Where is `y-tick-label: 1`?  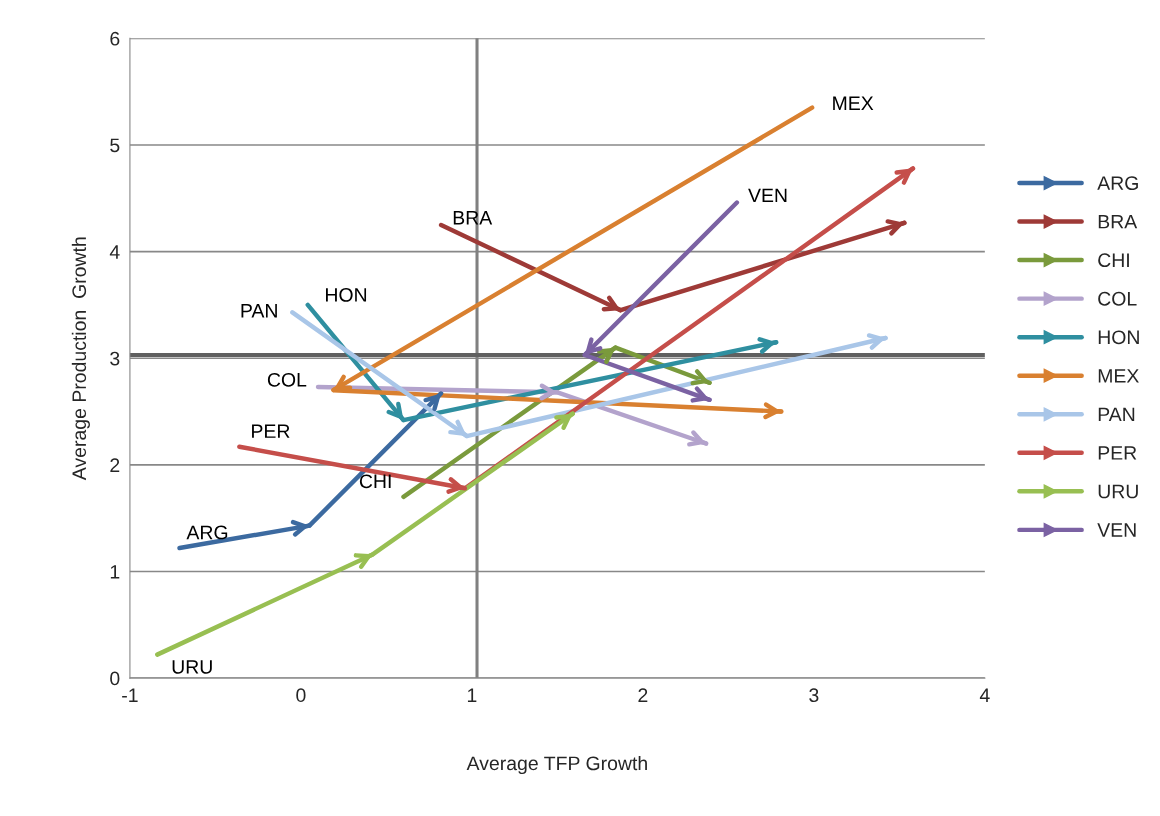
y-tick-label: 1 is located at coordinates (115, 572).